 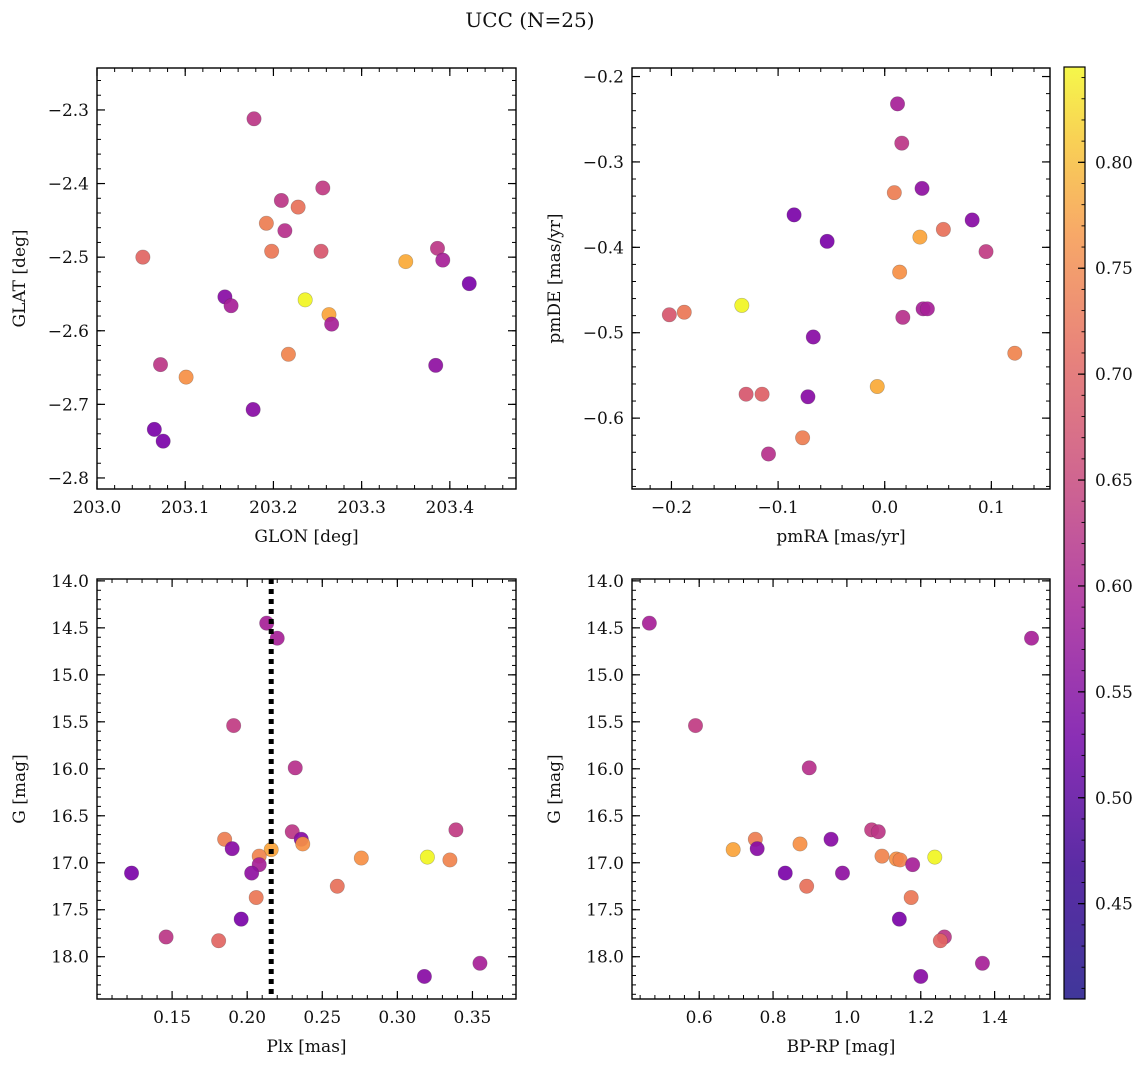 I want to click on y-tick-label: 15.5, so click(x=70, y=723).